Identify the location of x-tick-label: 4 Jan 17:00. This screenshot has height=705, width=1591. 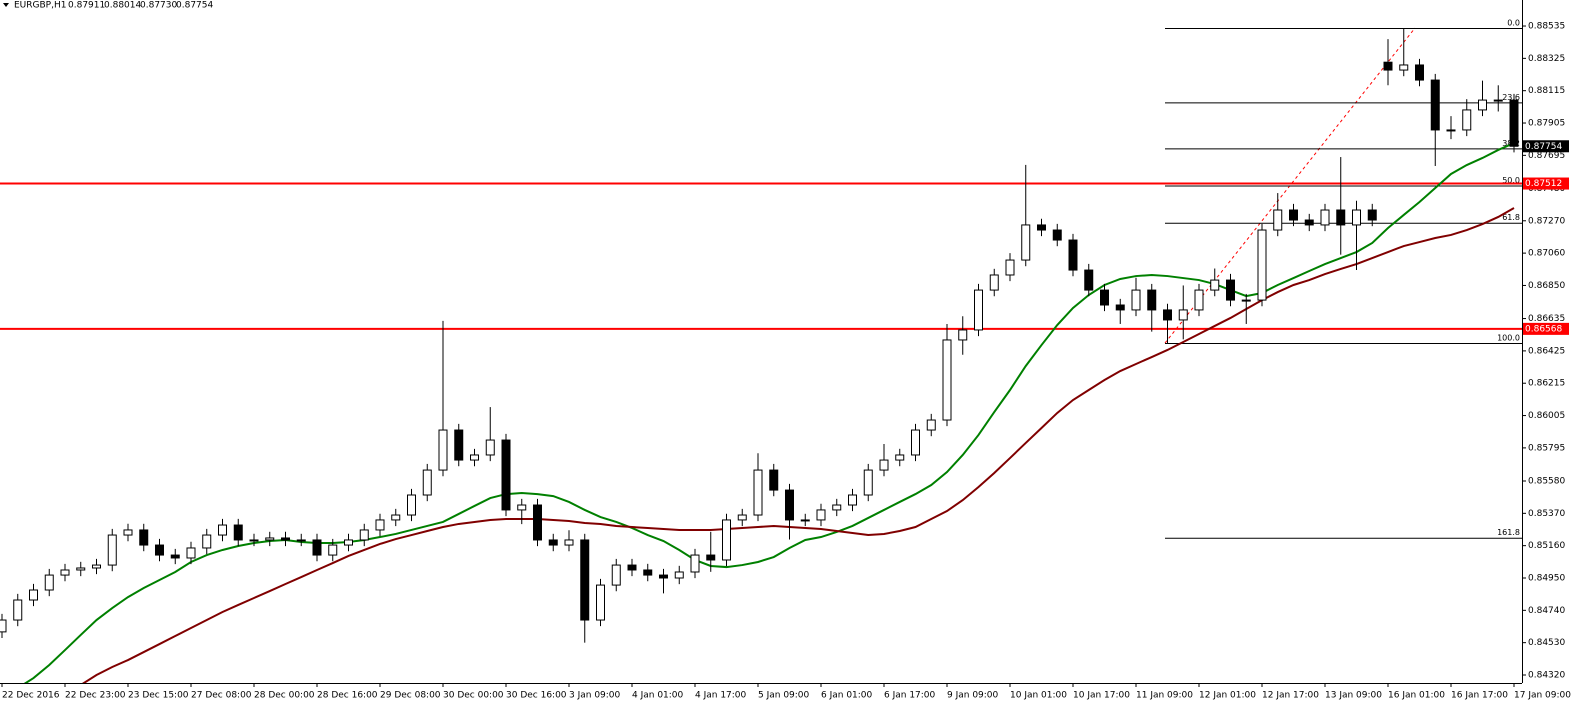
(721, 696).